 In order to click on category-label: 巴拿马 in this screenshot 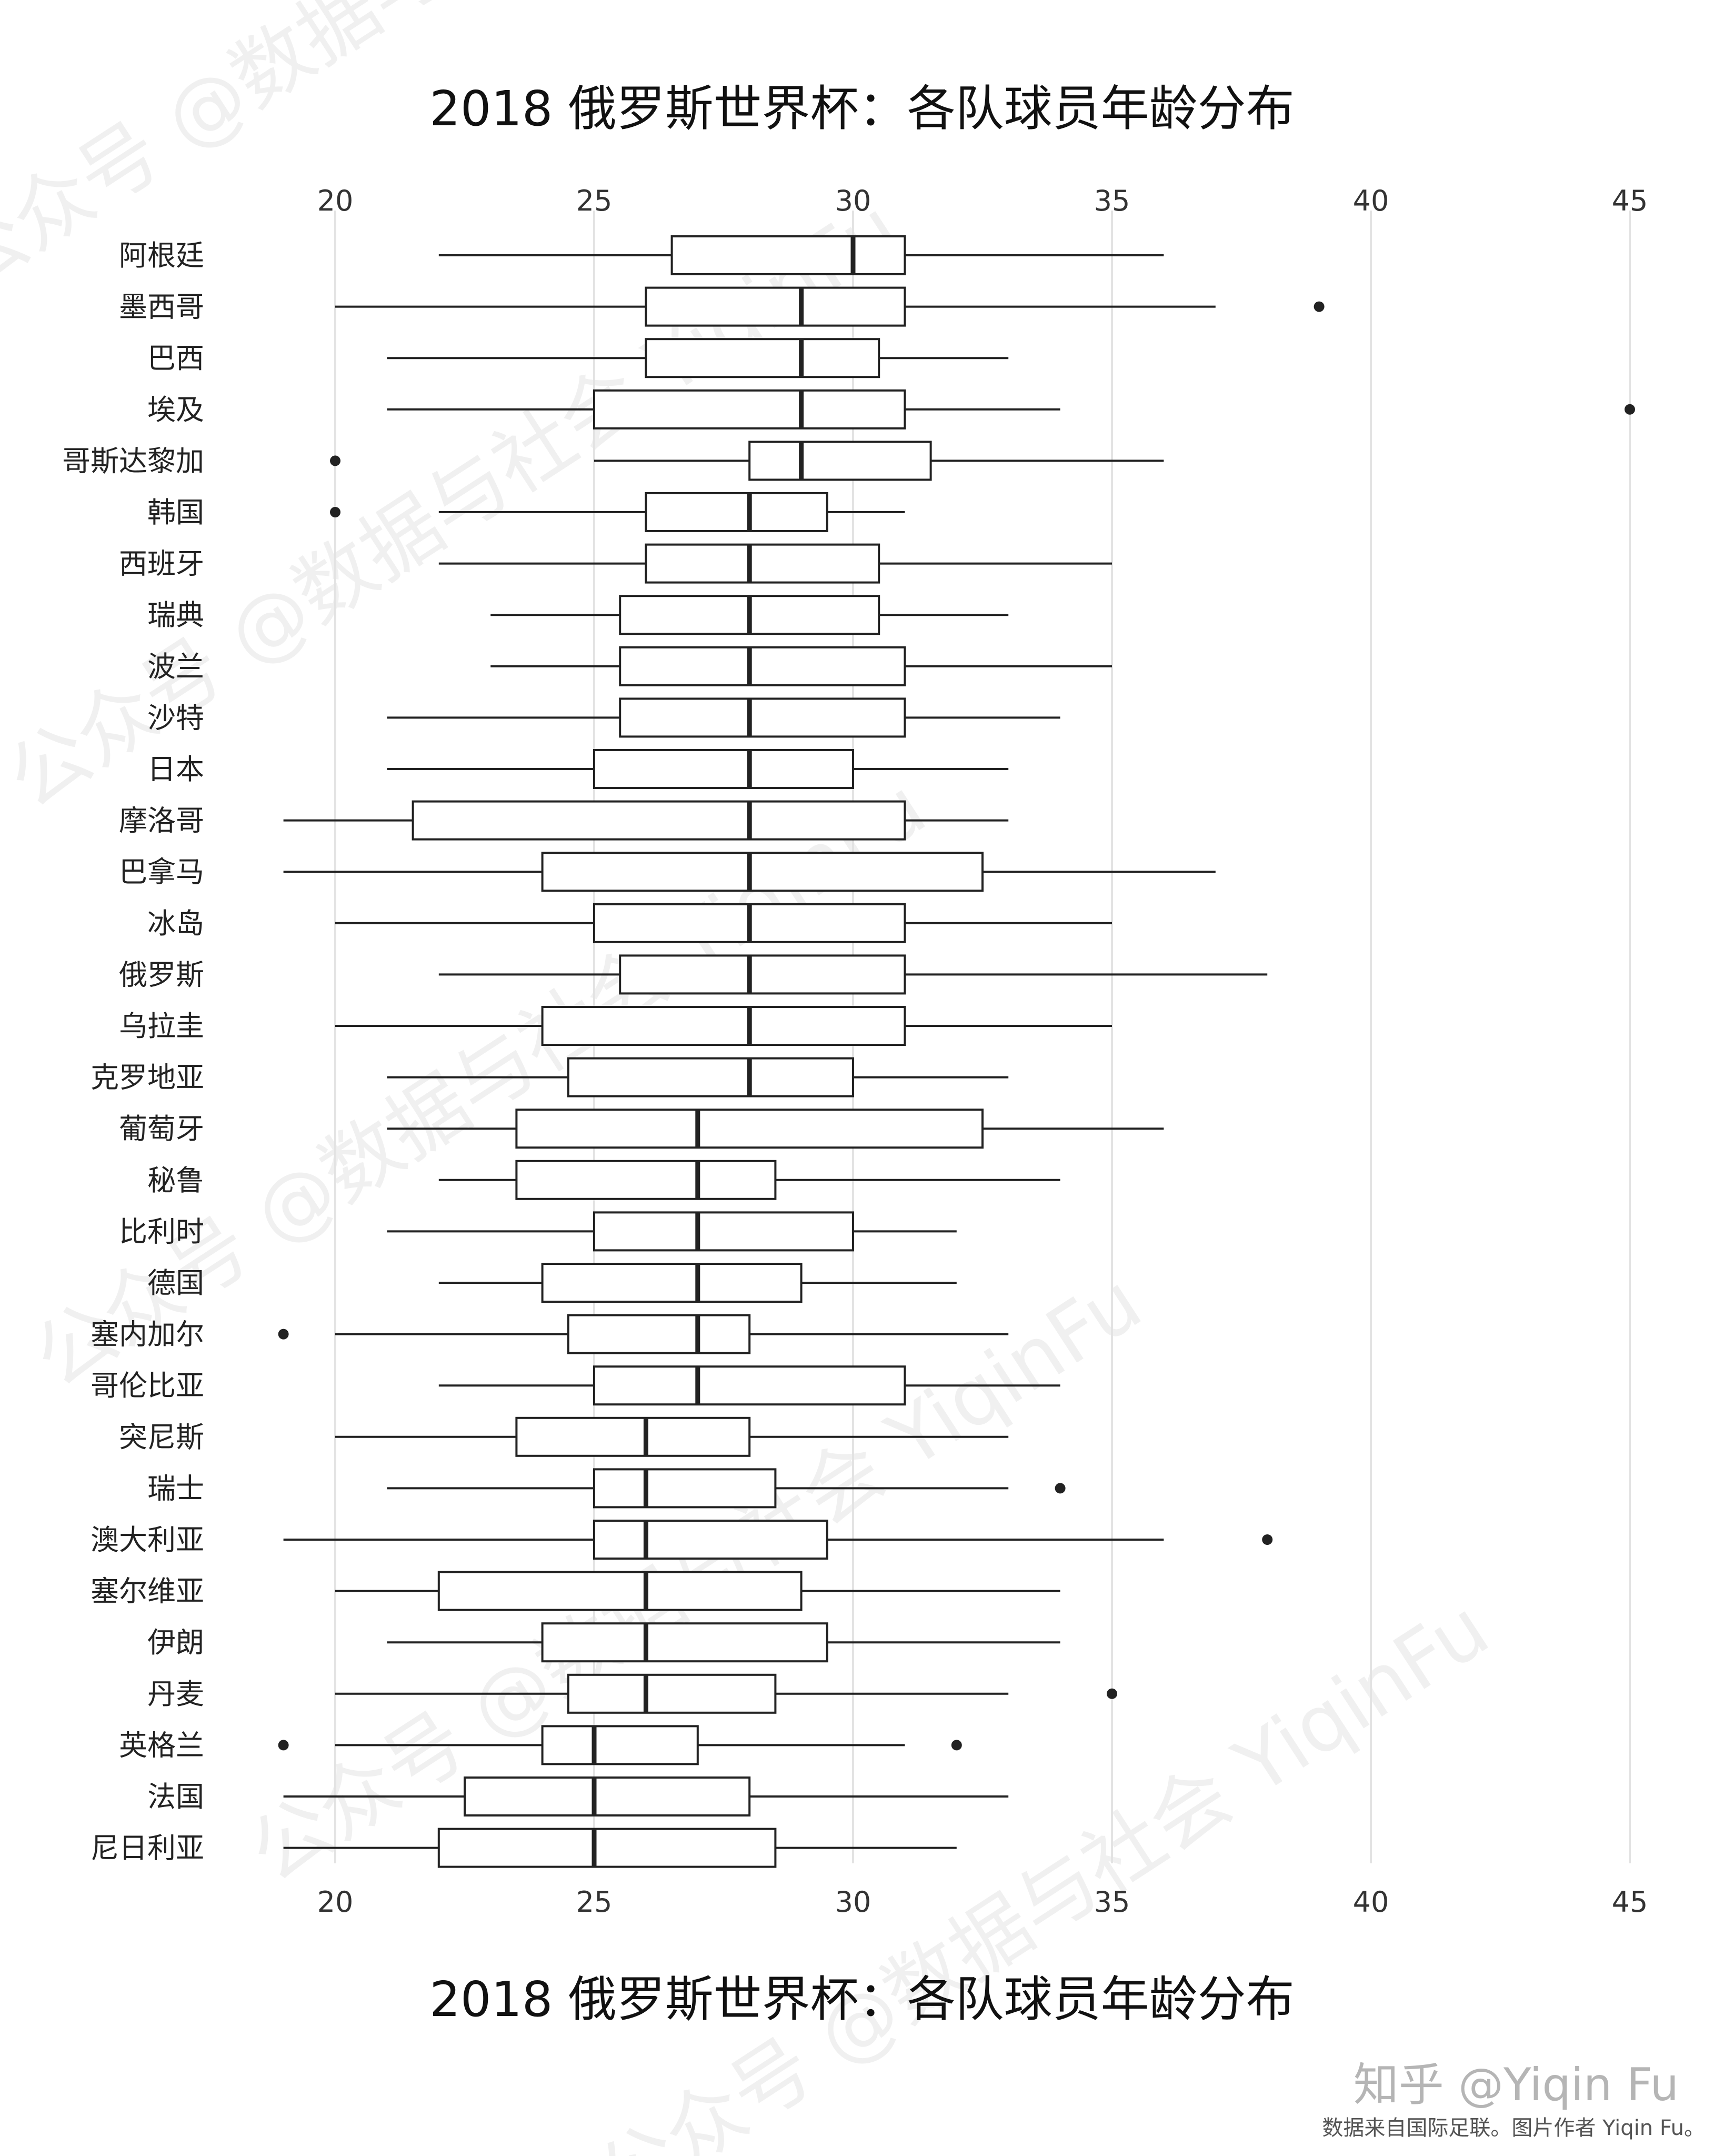, I will do `click(161, 872)`.